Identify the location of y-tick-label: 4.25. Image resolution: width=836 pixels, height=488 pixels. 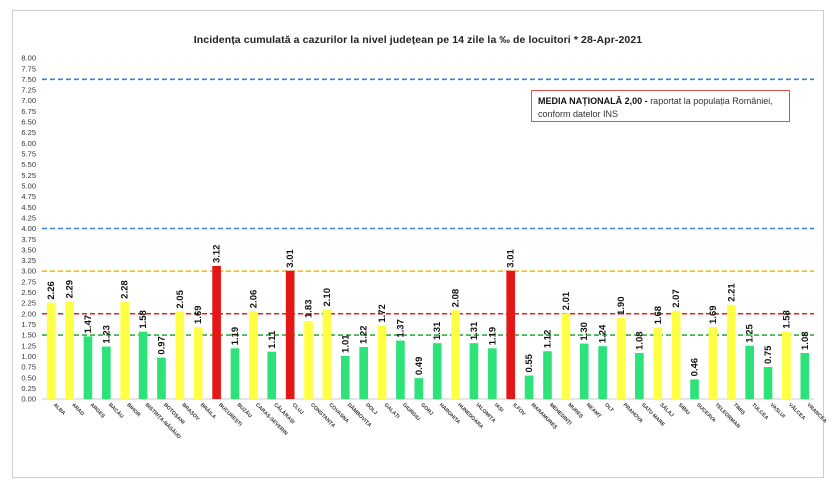
(28, 217).